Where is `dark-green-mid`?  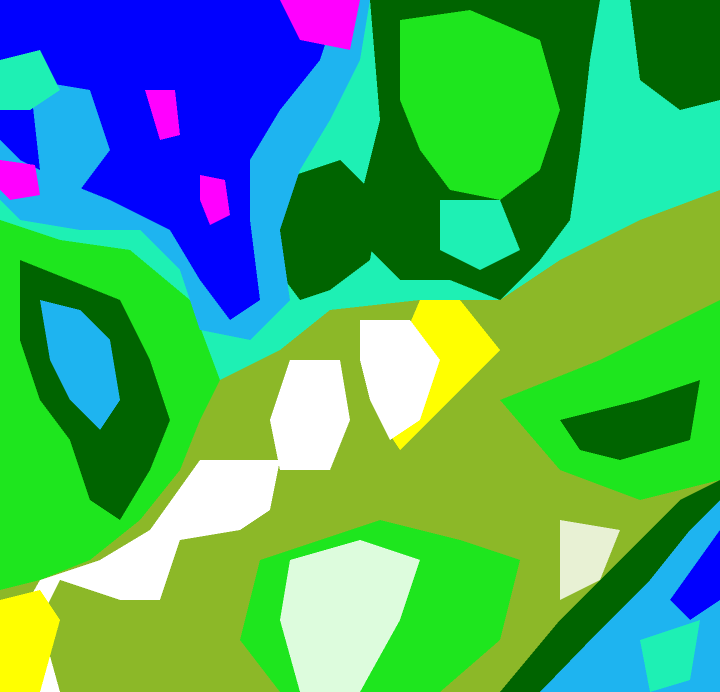
dark-green-mid is located at coordinates (325, 230).